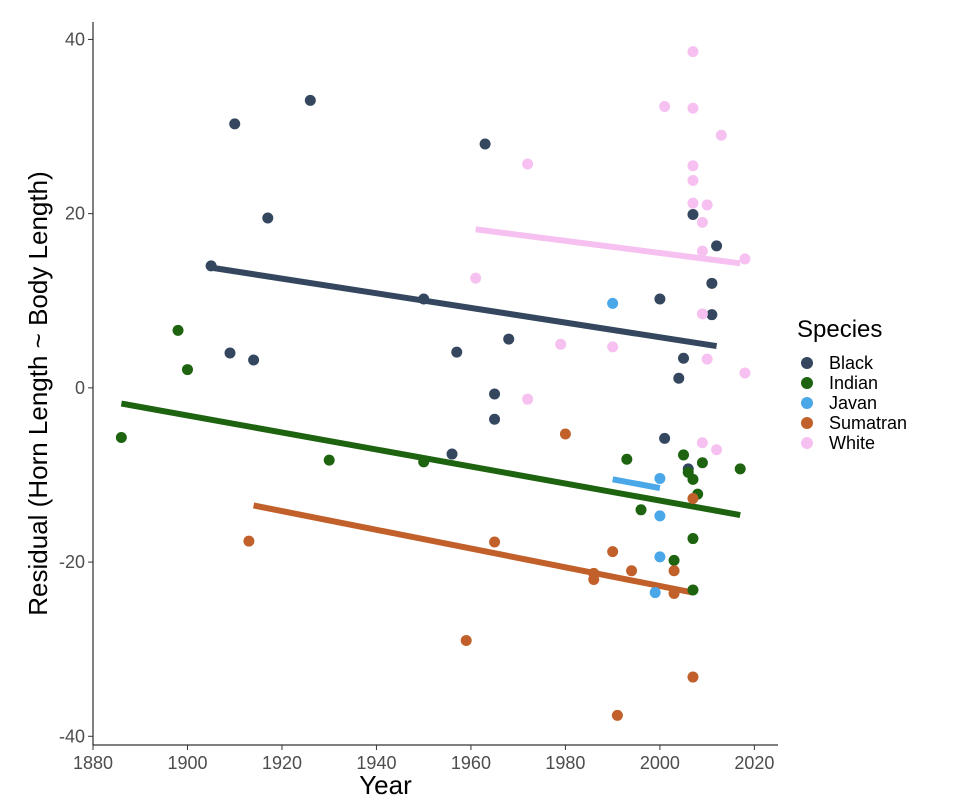 Image resolution: width=961 pixels, height=811 pixels. What do you see at coordinates (852, 443) in the screenshot?
I see `legend-label-white: White` at bounding box center [852, 443].